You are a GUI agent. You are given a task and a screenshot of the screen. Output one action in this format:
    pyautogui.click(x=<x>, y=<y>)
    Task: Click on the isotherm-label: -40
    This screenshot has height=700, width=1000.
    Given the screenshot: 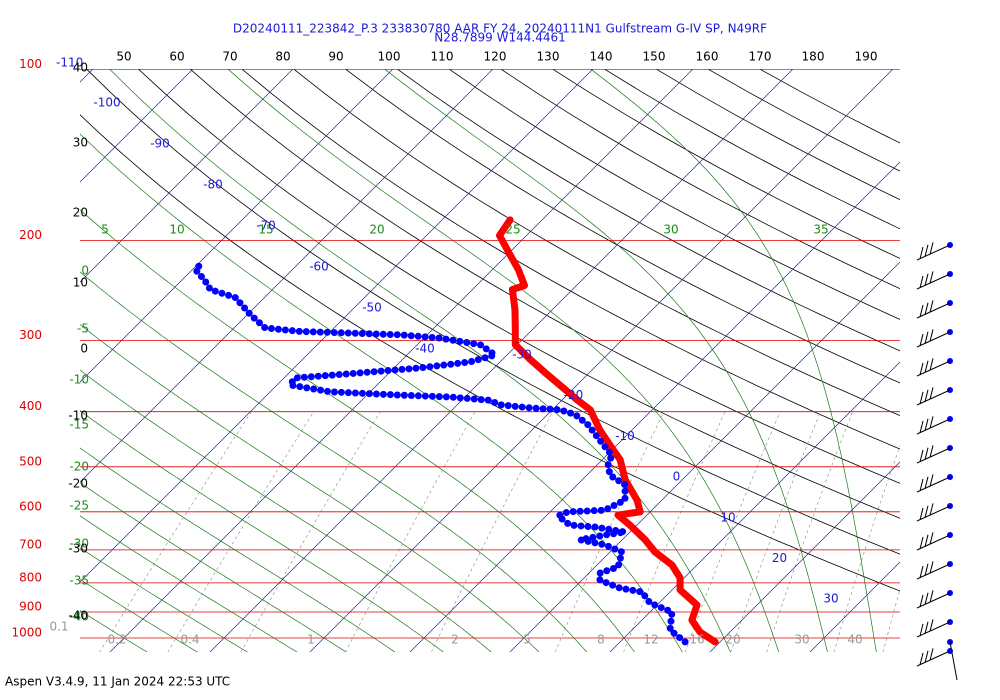 What is the action you would take?
    pyautogui.click(x=425, y=349)
    